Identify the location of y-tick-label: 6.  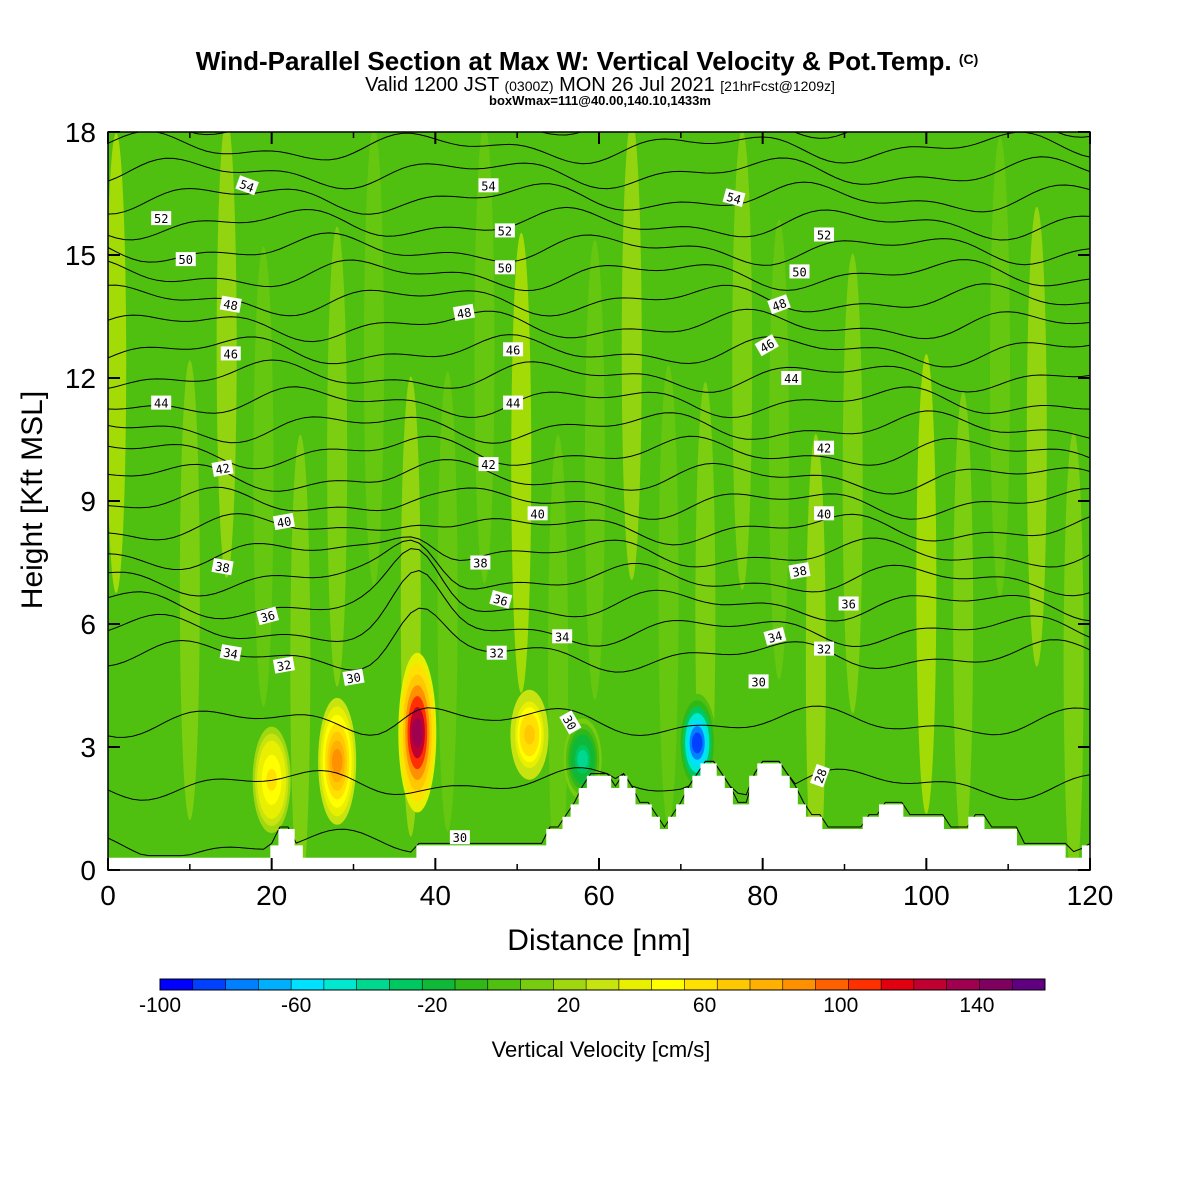
(88, 624).